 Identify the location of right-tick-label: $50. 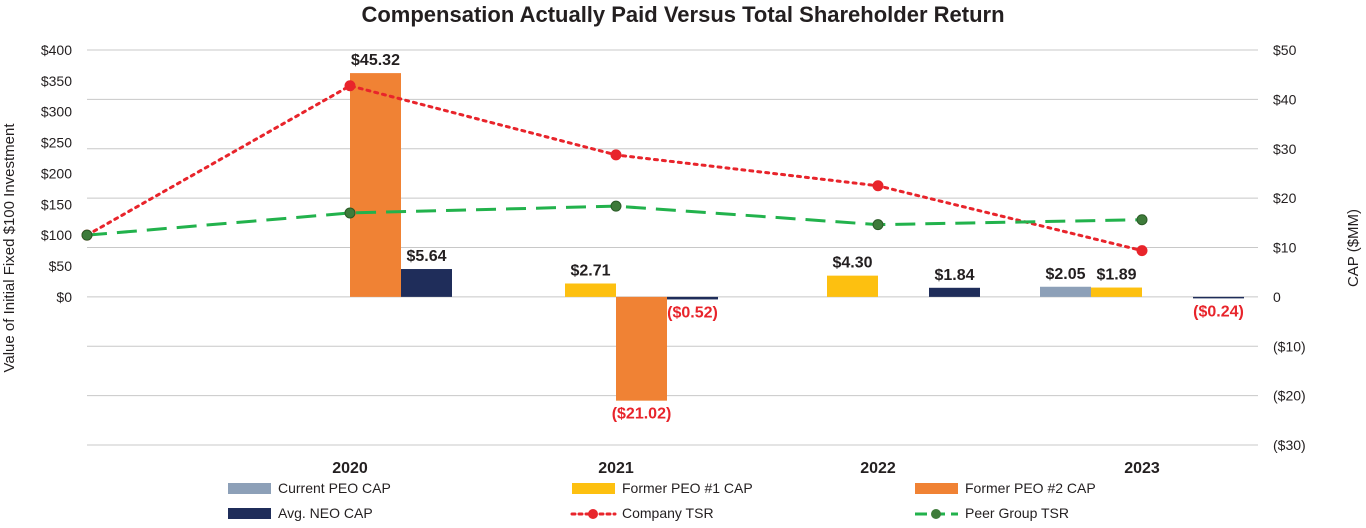
(1285, 50).